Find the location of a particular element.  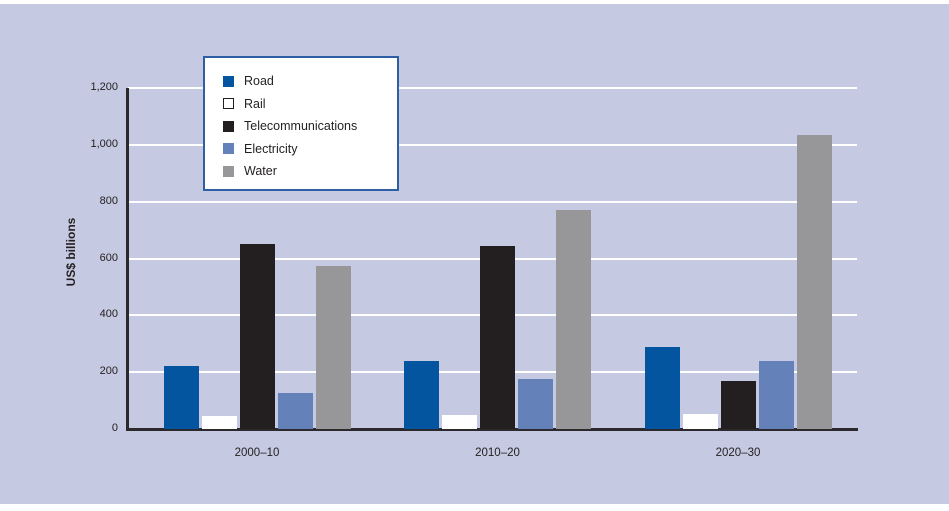

y-tick-label: 0 is located at coordinates (114, 428).